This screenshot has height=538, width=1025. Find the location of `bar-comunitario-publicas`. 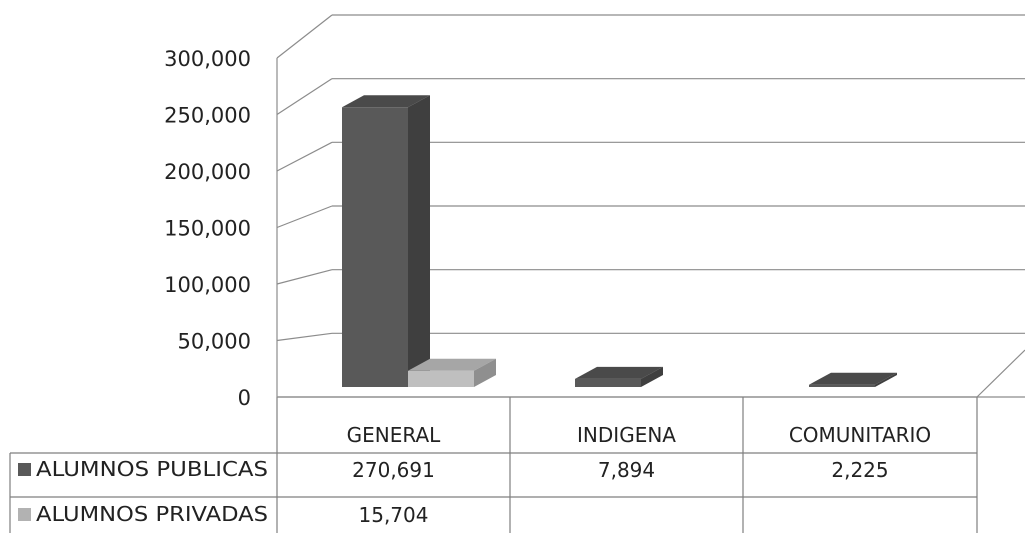

bar-comunitario-publicas is located at coordinates (853, 379).